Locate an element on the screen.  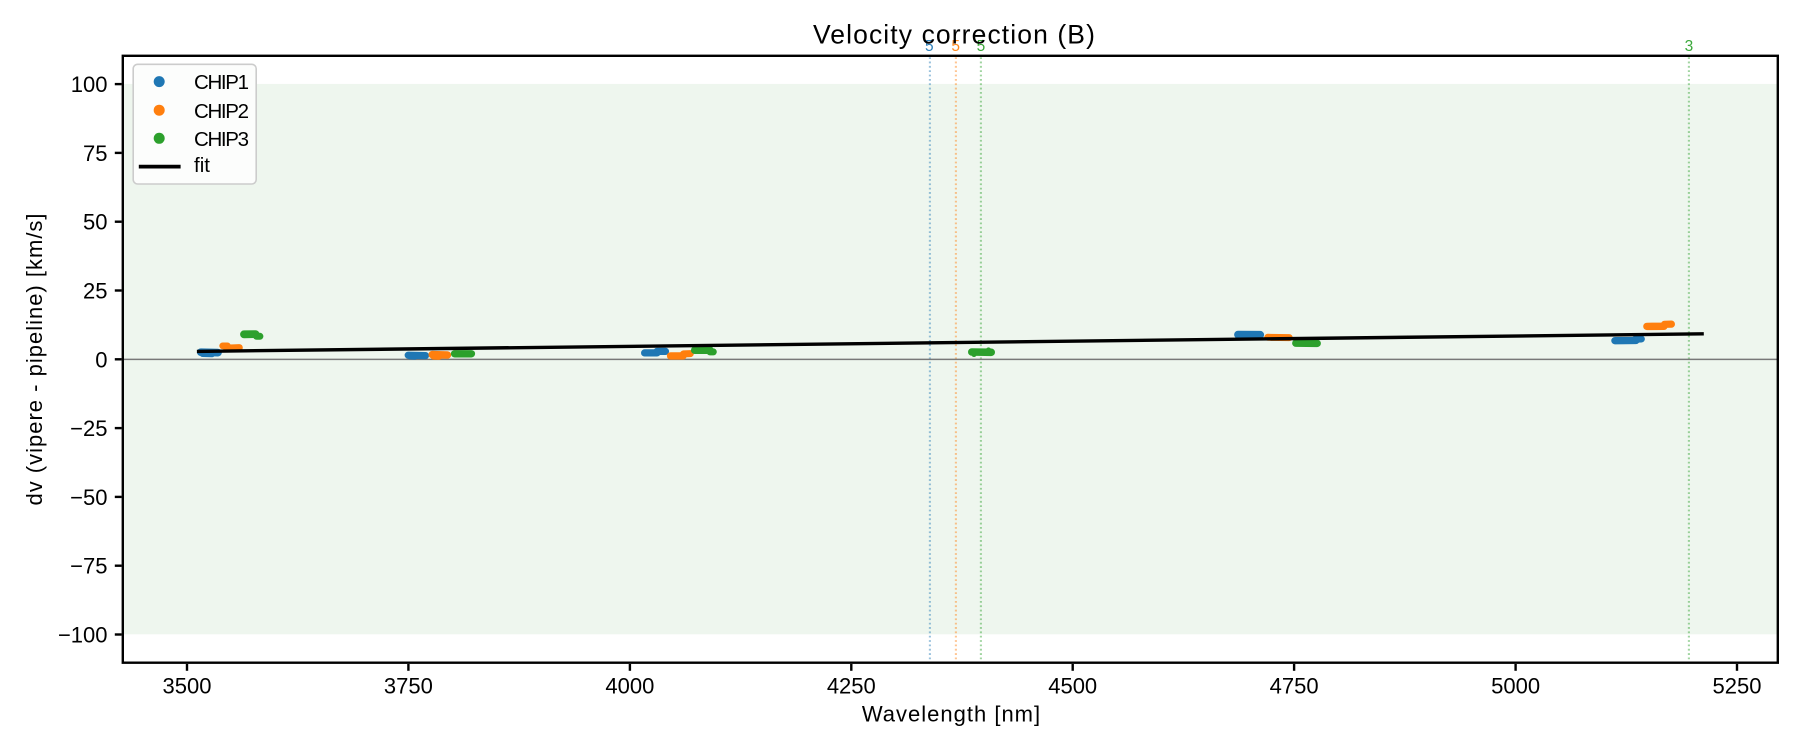
svg-text: 4000 is located at coordinates (629, 686).